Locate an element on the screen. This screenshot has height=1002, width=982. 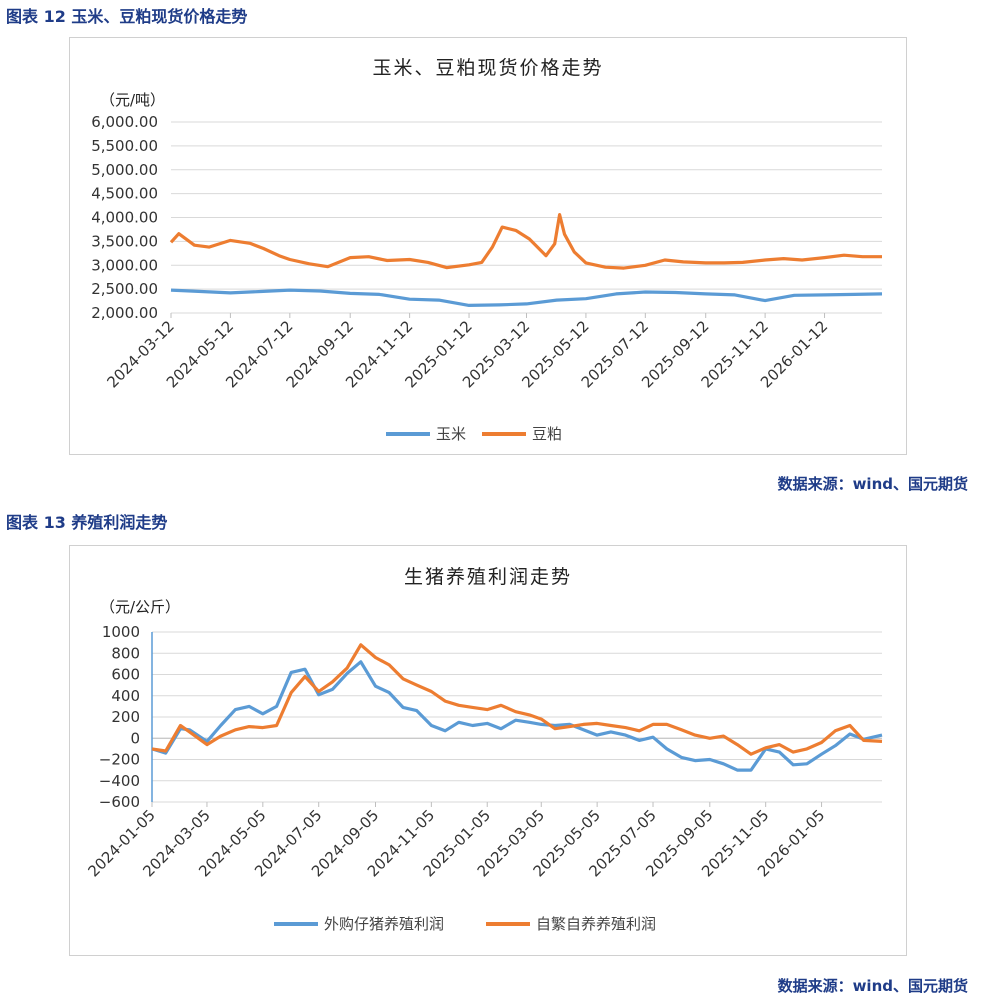
y-tick-label: −400 is located at coordinates (119, 781).